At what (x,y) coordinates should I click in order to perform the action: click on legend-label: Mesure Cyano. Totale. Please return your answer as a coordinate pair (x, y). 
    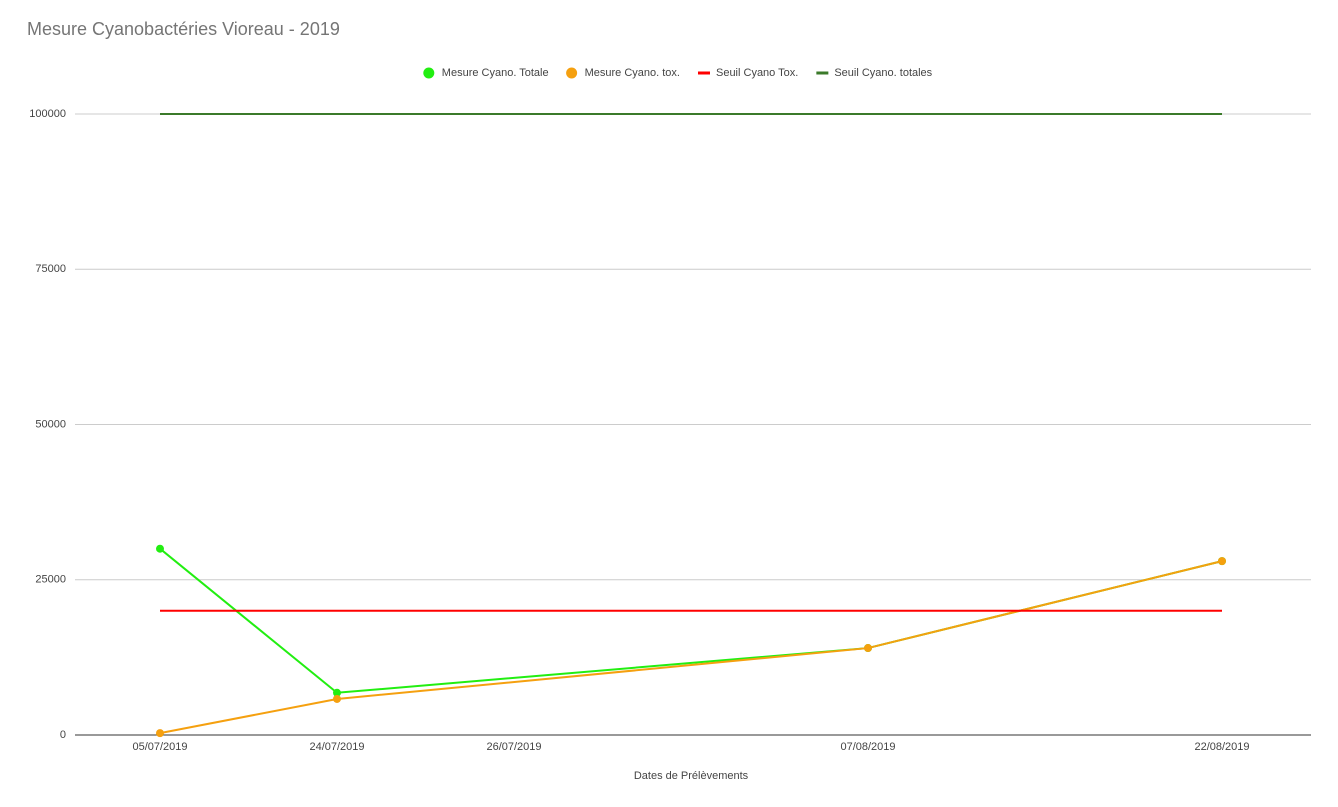
    Looking at the image, I should click on (495, 73).